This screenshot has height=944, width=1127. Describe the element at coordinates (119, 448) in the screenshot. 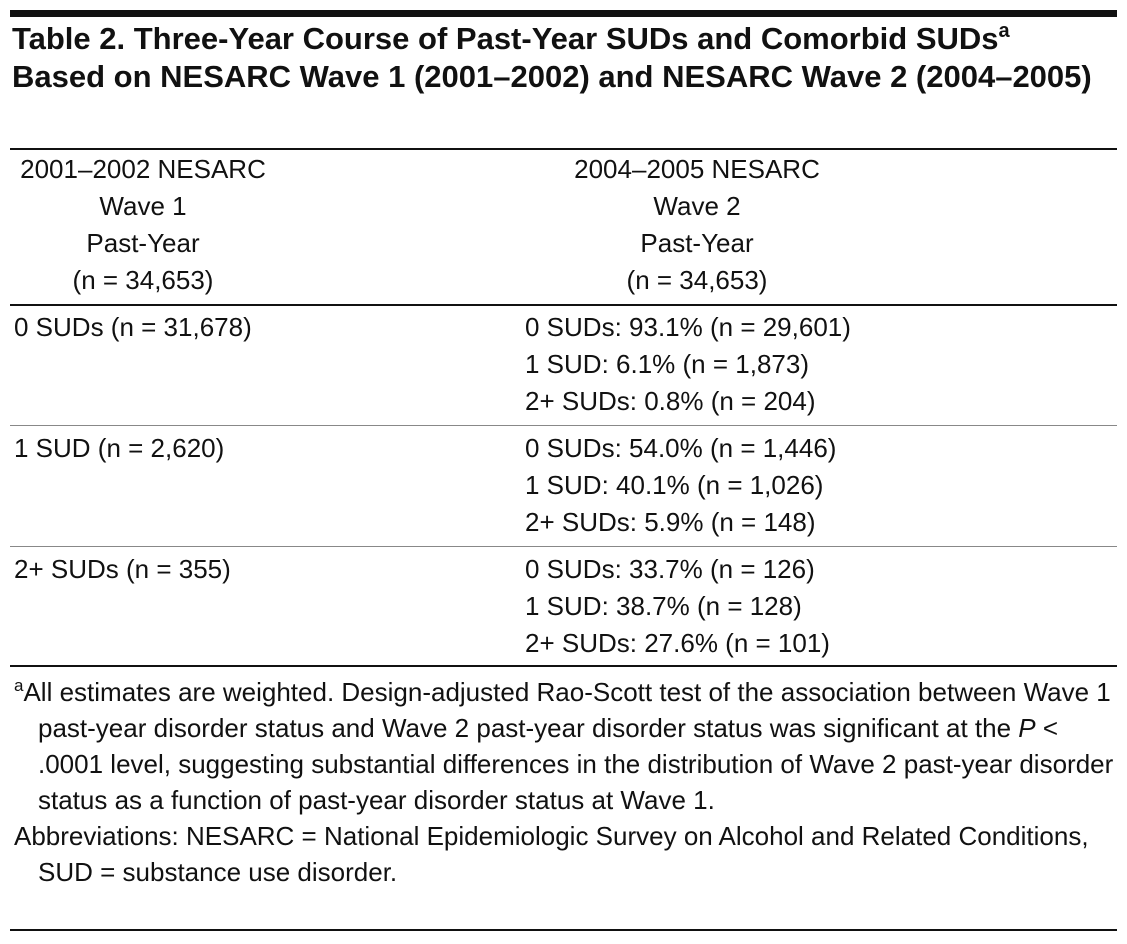

I see `row-label: 1 SUD (n = 2,620)` at that location.